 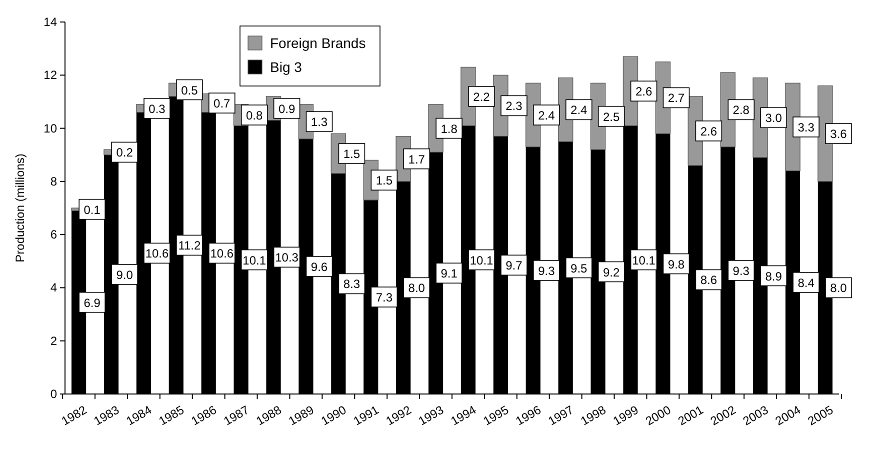 What do you see at coordinates (351, 284) in the screenshot?
I see `data-label: 8.3` at bounding box center [351, 284].